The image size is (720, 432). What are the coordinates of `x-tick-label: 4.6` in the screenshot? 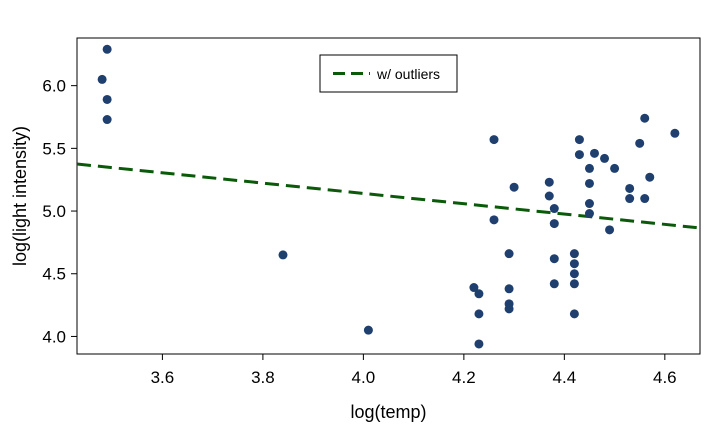 It's located at (665, 377).